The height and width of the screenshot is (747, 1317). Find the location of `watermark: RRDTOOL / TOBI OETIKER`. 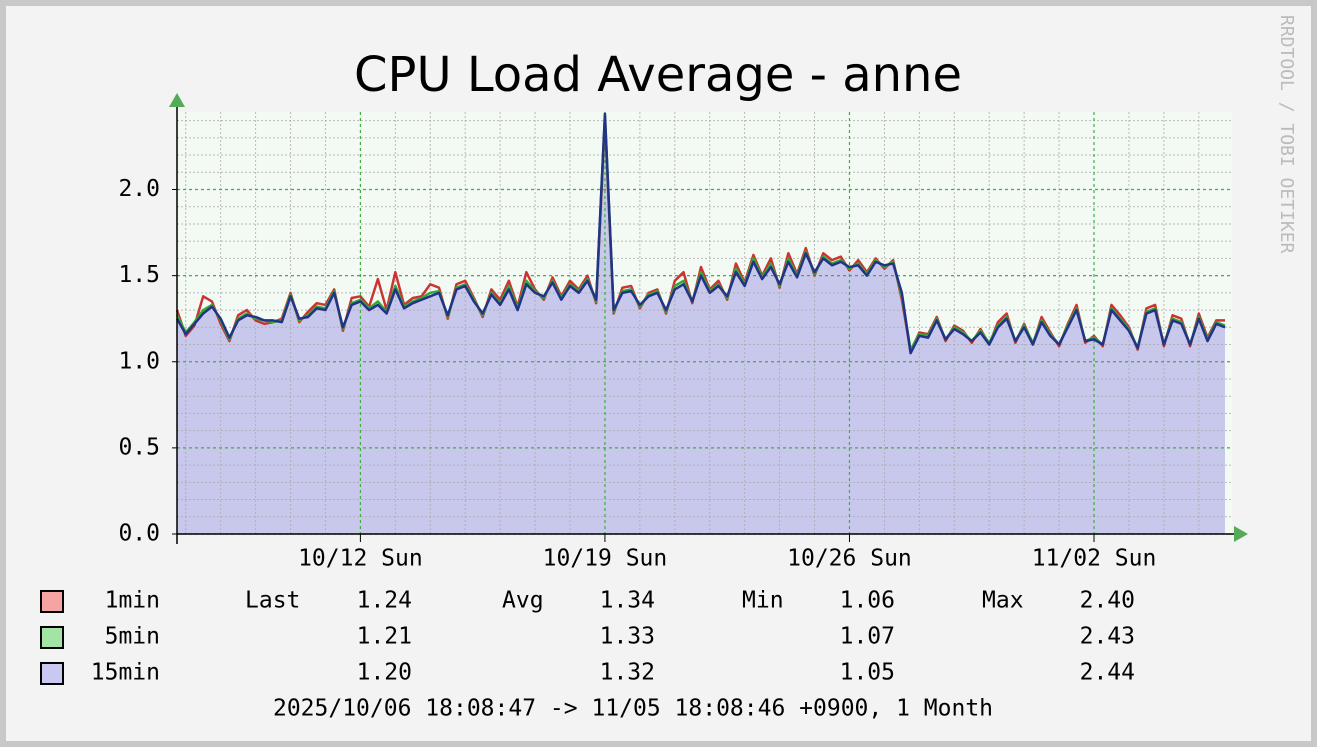

watermark: RRDTOOL / TOBI OETIKER is located at coordinates (1286, 134).